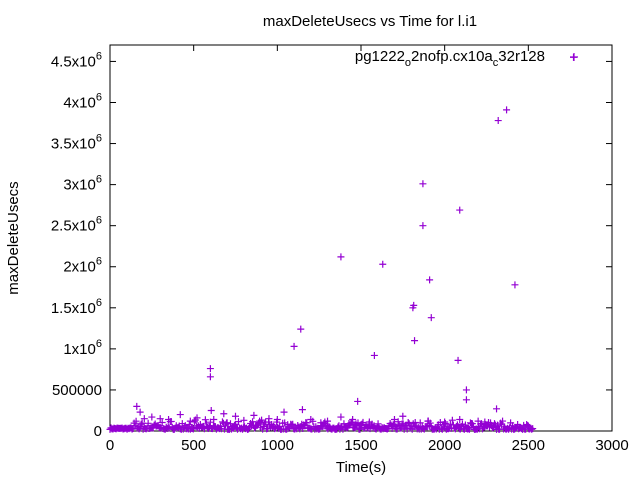 The height and width of the screenshot is (480, 640). Describe the element at coordinates (76, 307) in the screenshot. I see `y-tick-label: 1.5x10⁶` at that location.